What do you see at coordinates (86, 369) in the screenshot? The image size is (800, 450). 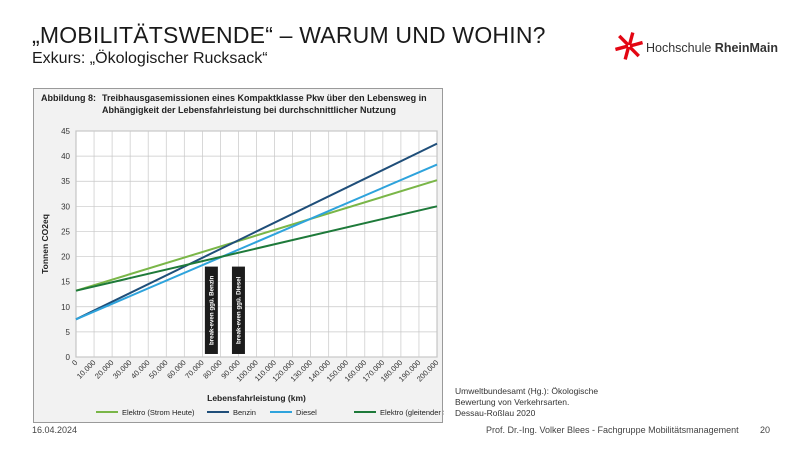 I see `x-tick-label: 10.000` at bounding box center [86, 369].